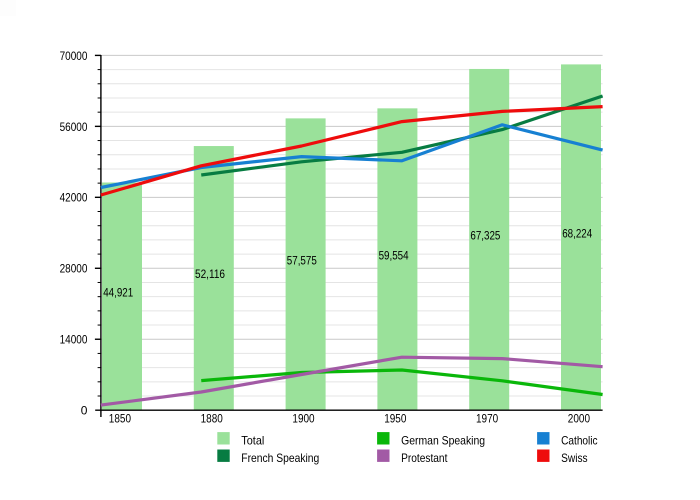 Image resolution: width=700 pixels, height=500 pixels. Describe the element at coordinates (443, 441) in the screenshot. I see `svg-text: German Speaking` at that location.